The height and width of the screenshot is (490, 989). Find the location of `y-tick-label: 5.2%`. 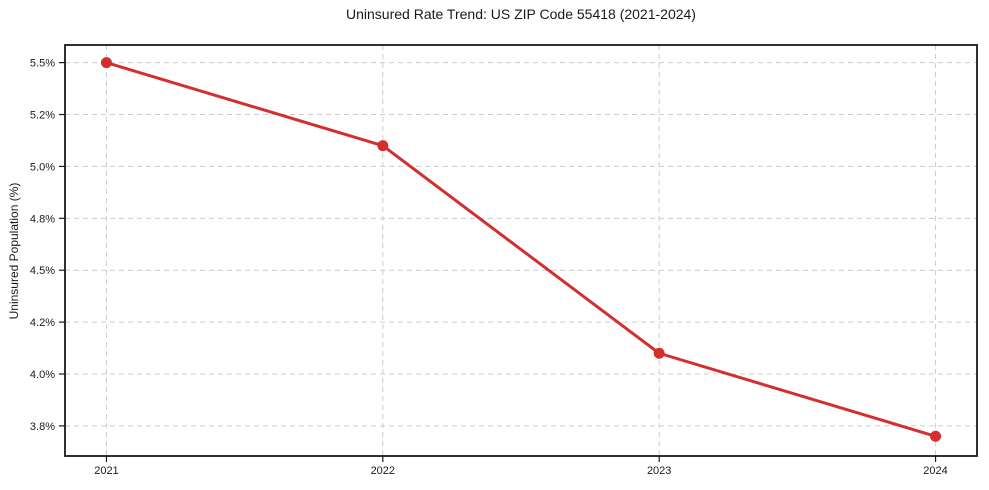

y-tick-label: 5.2% is located at coordinates (42, 116).